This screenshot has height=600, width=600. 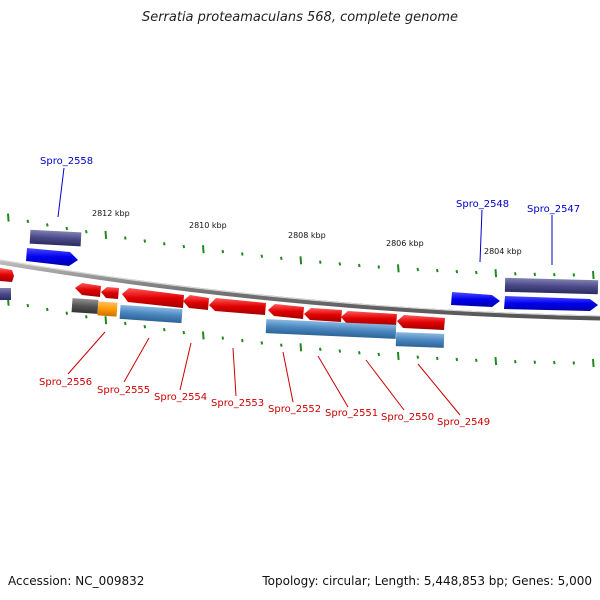 I want to click on pseudo-feature, so click(x=85, y=306).